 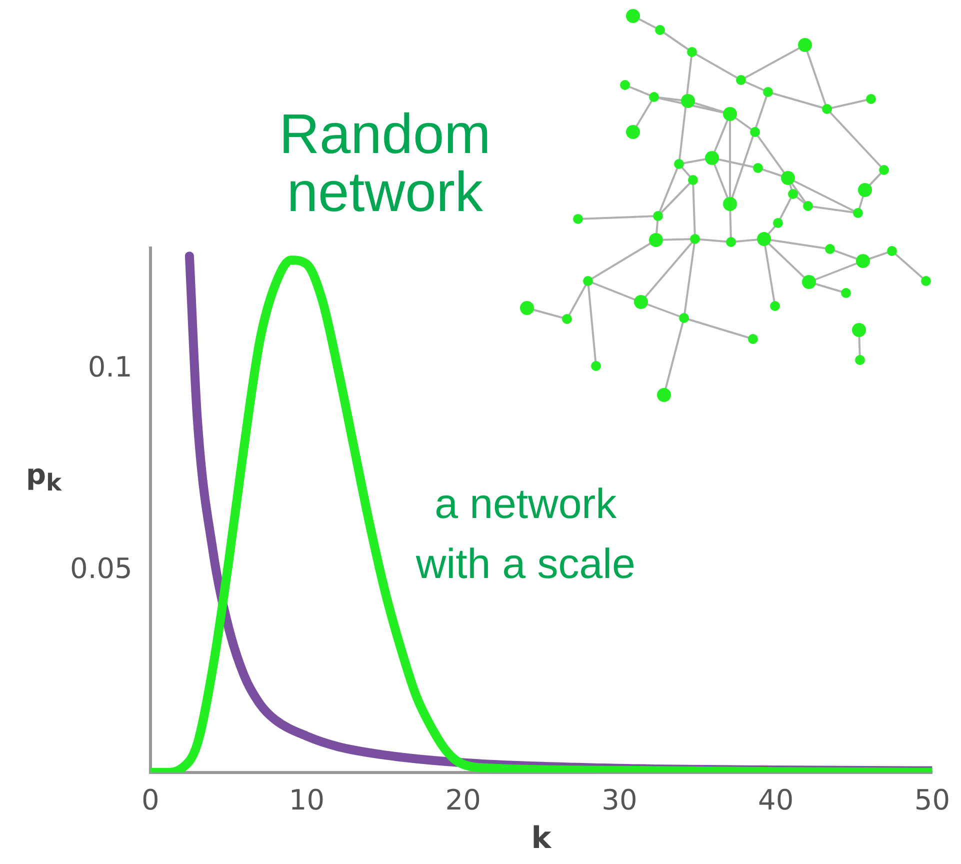 What do you see at coordinates (306, 799) in the screenshot?
I see `x-tick-label: 10` at bounding box center [306, 799].